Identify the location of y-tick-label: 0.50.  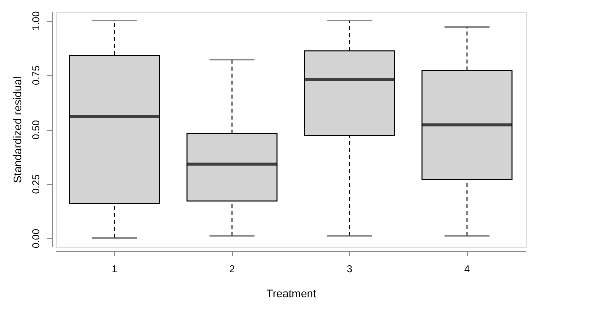
(37, 130).